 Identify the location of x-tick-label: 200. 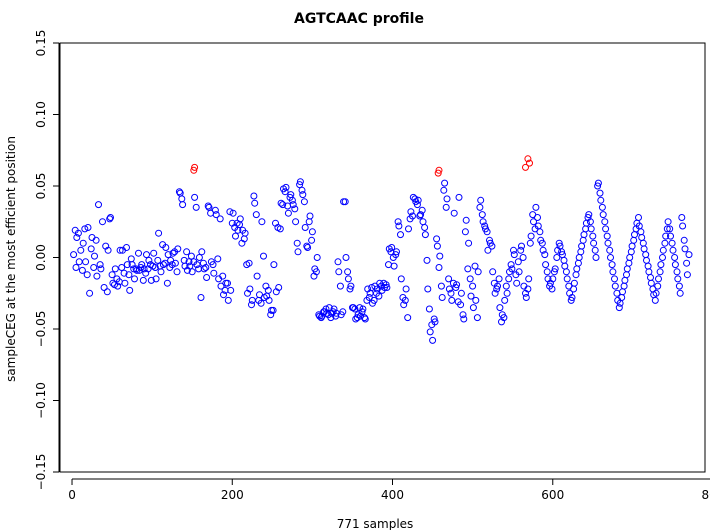
(232, 495).